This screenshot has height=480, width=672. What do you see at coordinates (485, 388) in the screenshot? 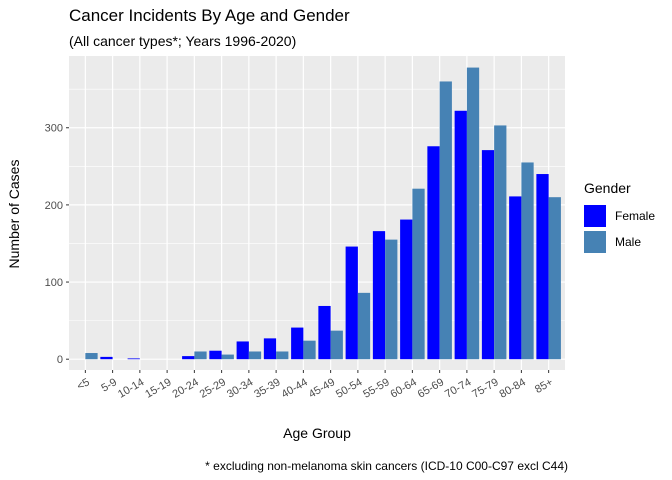
I see `x-tick-label: 75-79` at bounding box center [485, 388].